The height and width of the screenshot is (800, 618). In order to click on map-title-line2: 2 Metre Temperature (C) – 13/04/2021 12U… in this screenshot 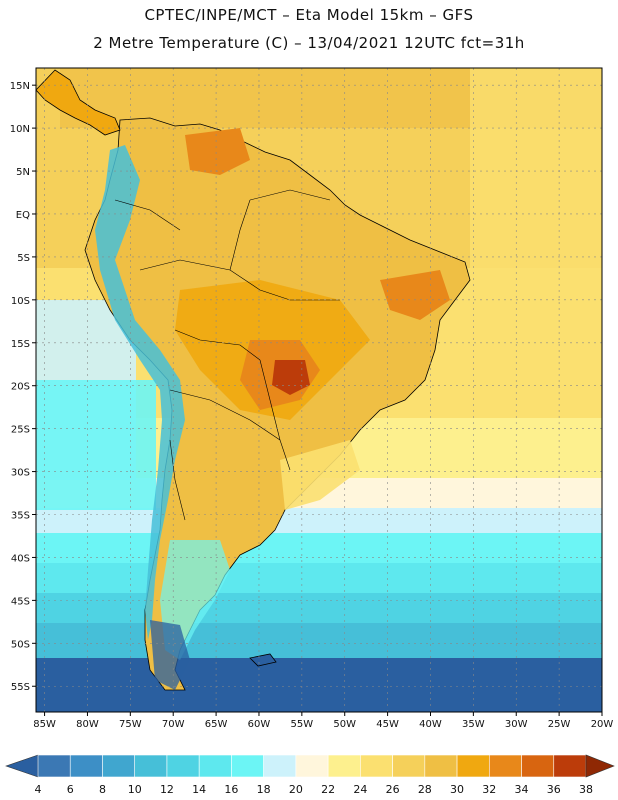, I will do `click(309, 43)`.